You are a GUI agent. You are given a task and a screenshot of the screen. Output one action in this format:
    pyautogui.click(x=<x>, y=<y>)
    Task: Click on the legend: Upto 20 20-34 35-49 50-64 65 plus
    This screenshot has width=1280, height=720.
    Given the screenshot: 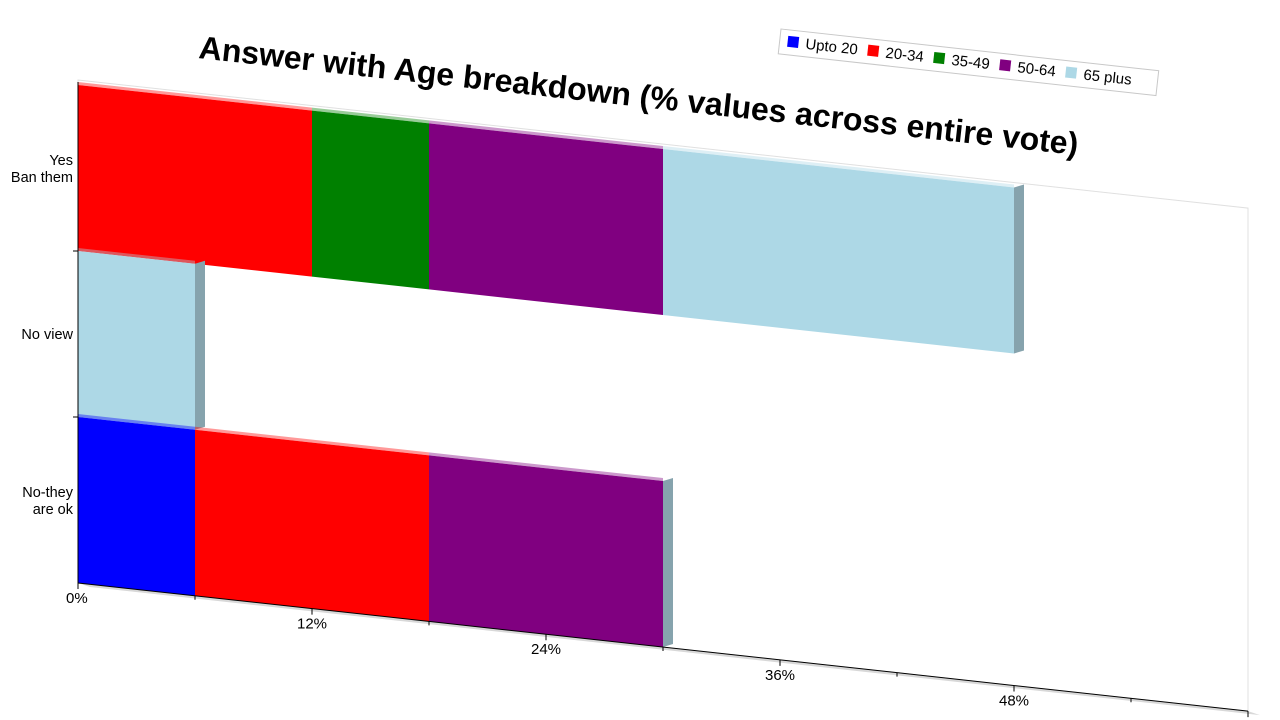 What is the action you would take?
    pyautogui.click(x=968, y=62)
    